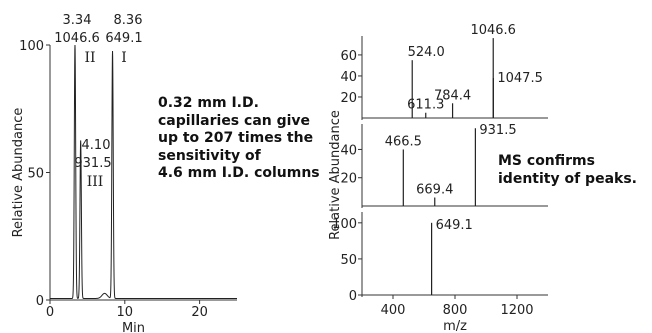 The width and height of the screenshot is (652, 333). I want to click on ms-confirm-note: MS confirms identity of peaks., so click(567, 170).